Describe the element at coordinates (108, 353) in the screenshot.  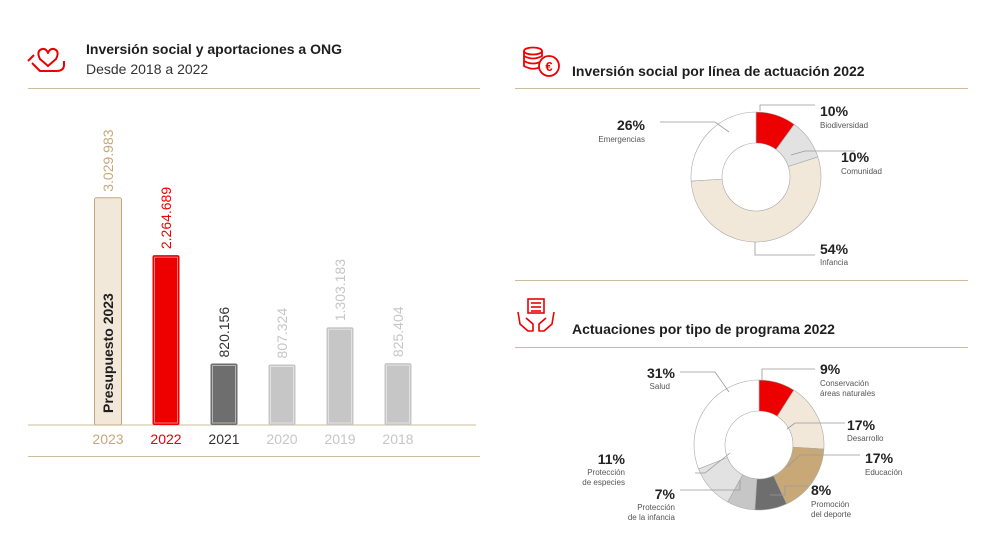
I see `bar-inner-label-presupuesto: Presupuesto 2023` at that location.